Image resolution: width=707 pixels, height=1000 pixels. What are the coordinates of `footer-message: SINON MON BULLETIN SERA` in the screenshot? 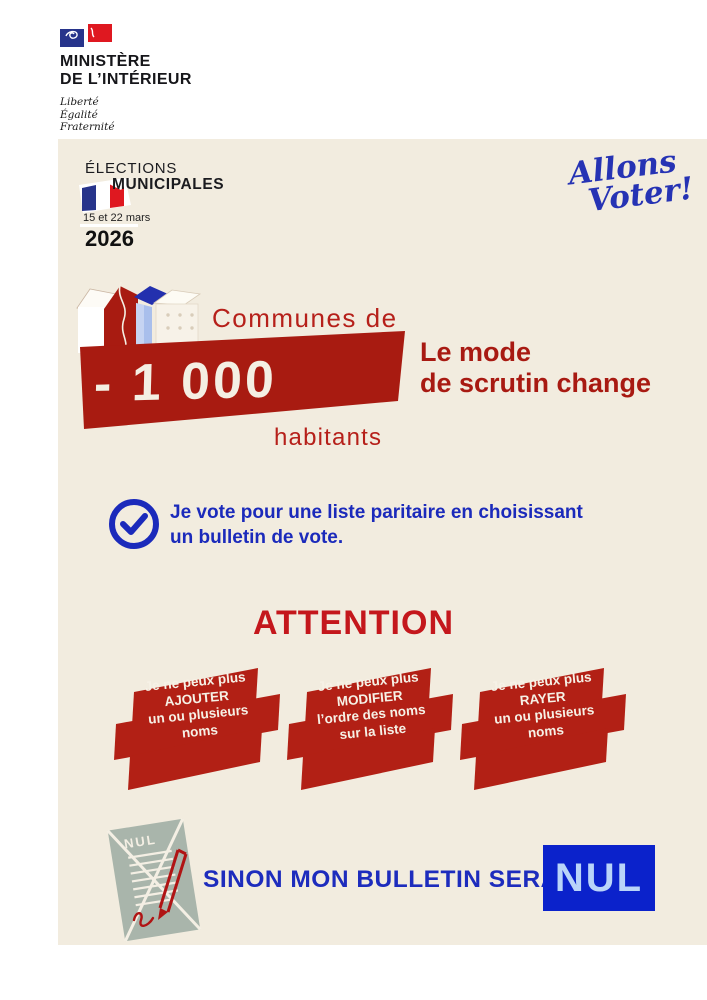 It's located at (381, 879).